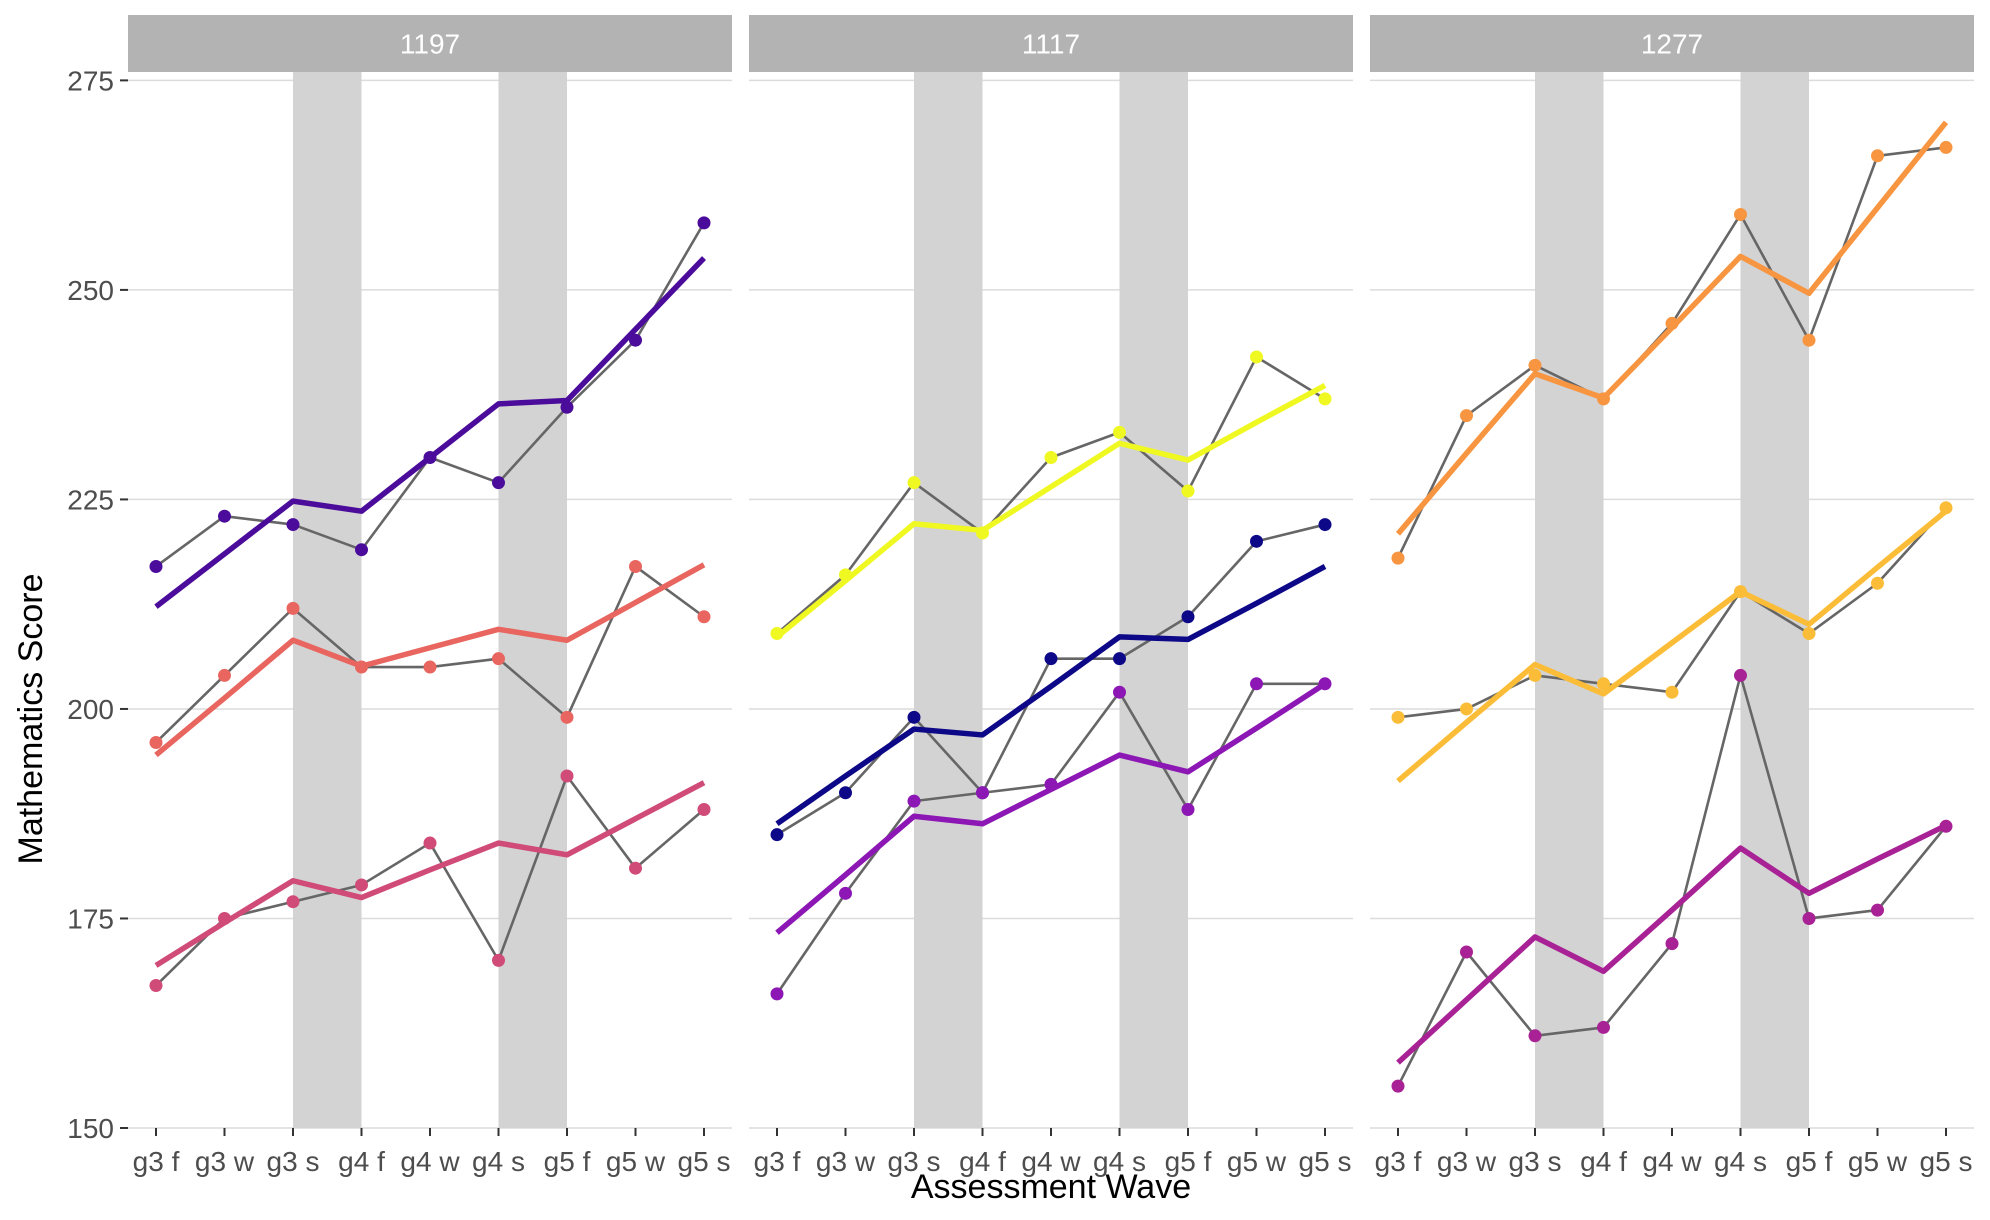 The image size is (1990, 1220). Describe the element at coordinates (1672, 44) in the screenshot. I see `facet-strip-label: 1277` at that location.